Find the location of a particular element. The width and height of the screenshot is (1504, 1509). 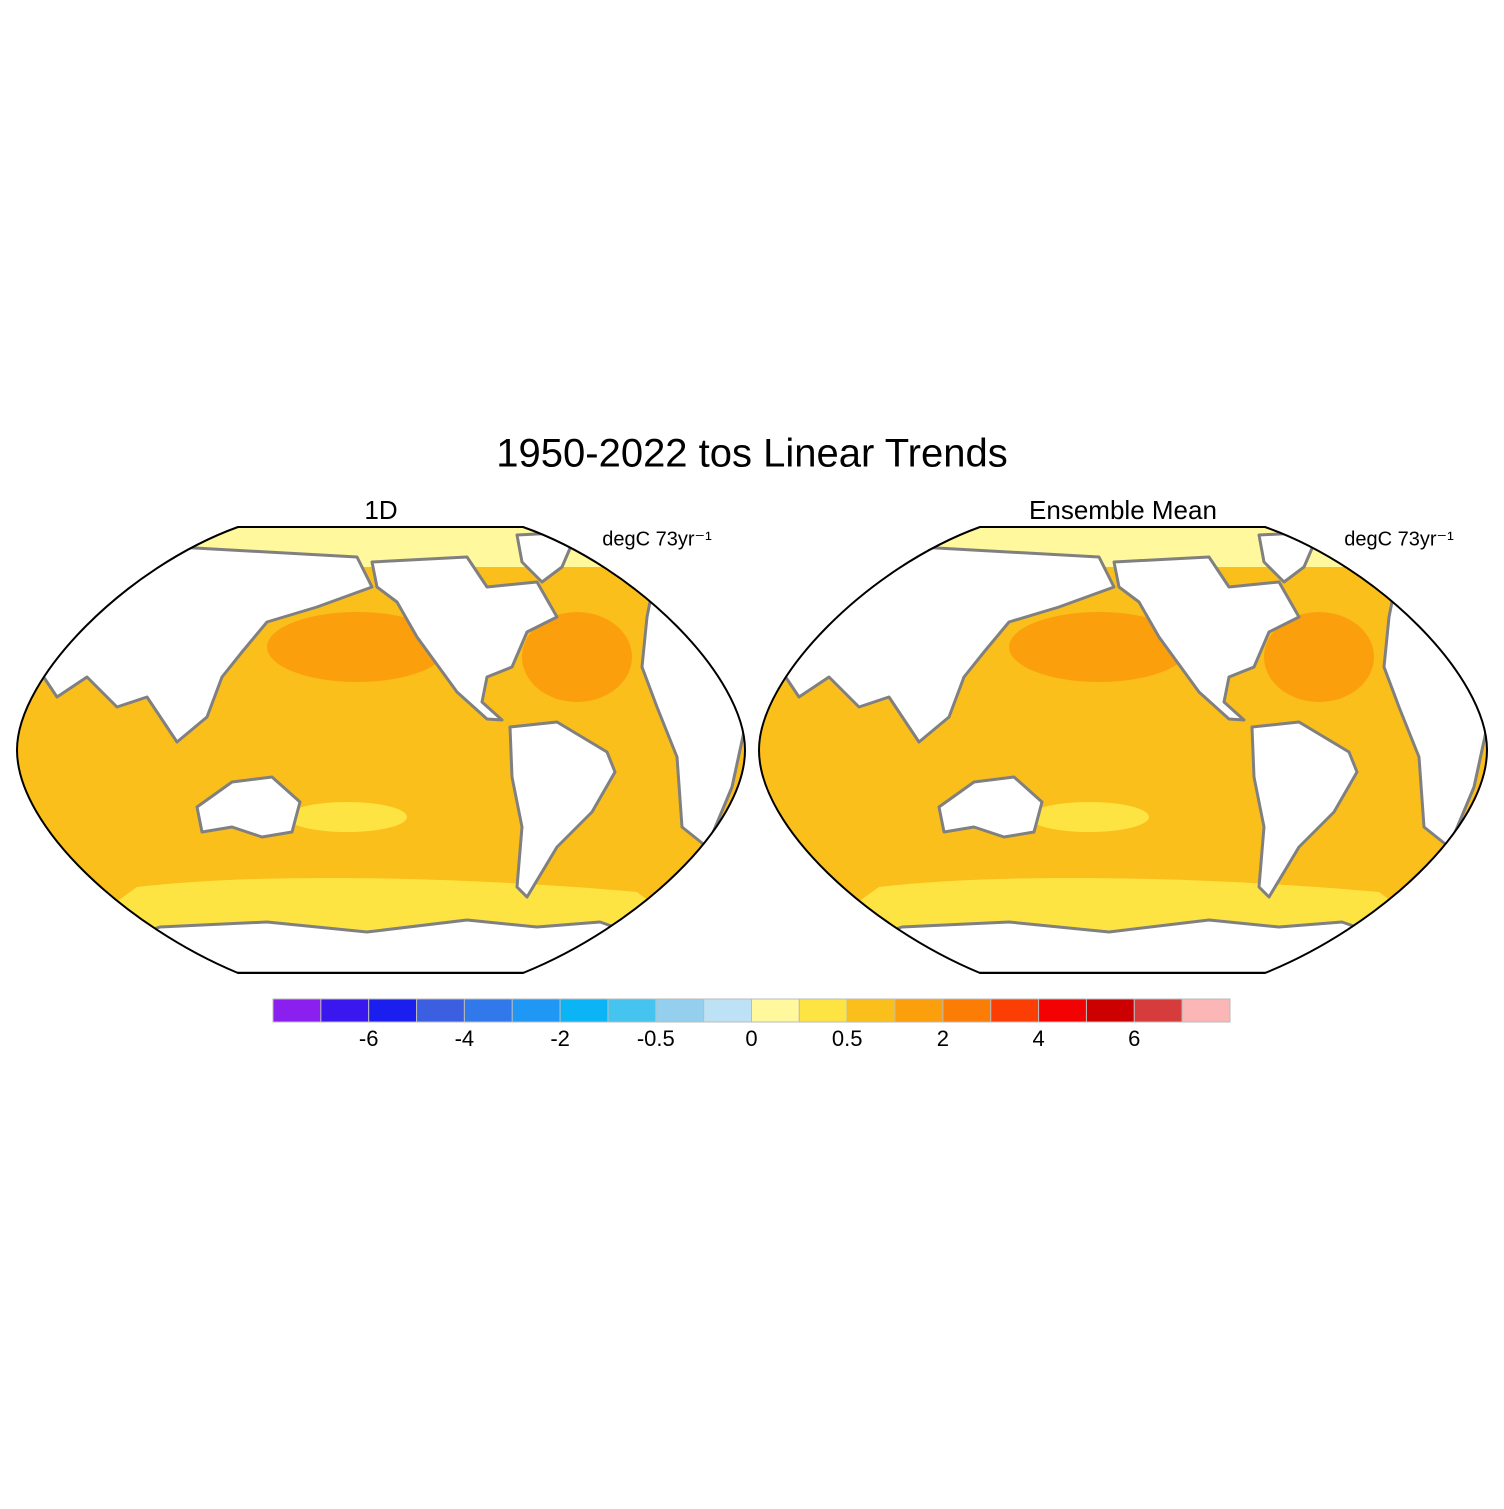

colorbar-label: -2 is located at coordinates (560, 1038).